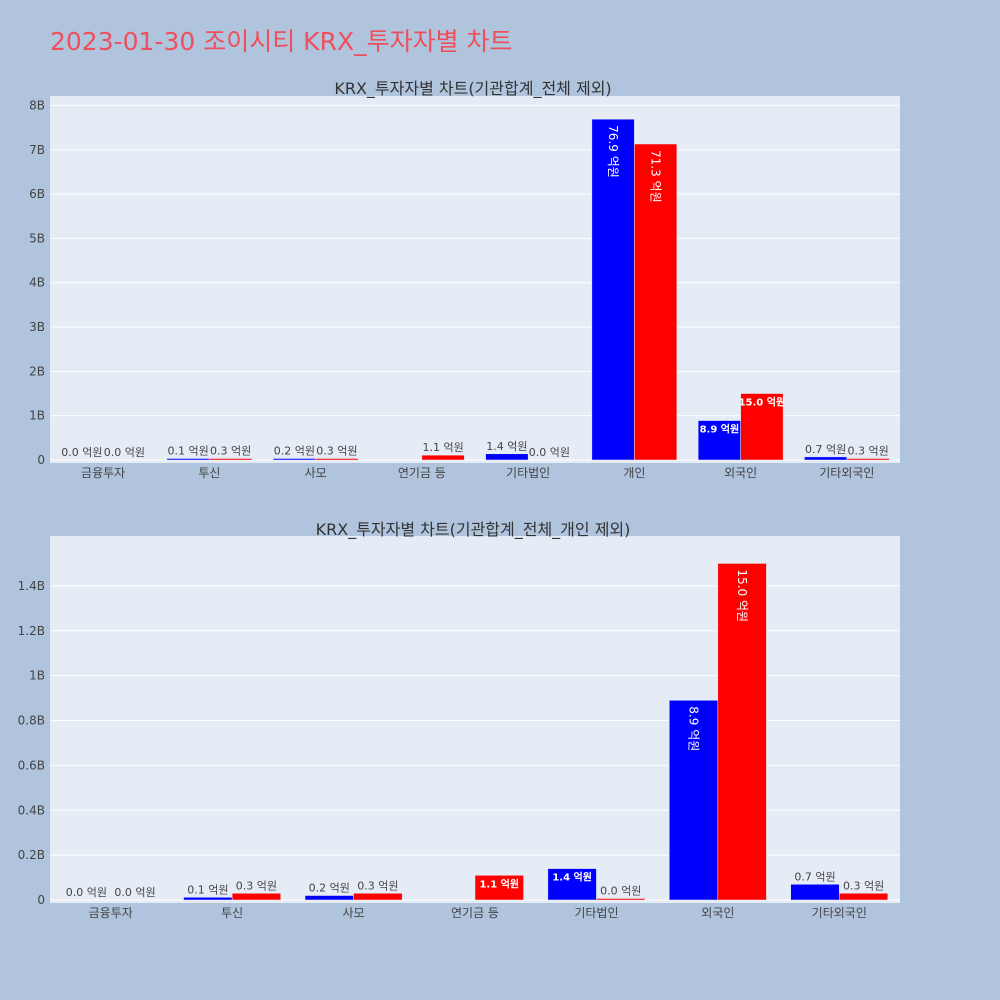 Image resolution: width=1000 pixels, height=1000 pixels. What do you see at coordinates (656, 176) in the screenshot?
I see `data-label: 71.3 억원` at bounding box center [656, 176].